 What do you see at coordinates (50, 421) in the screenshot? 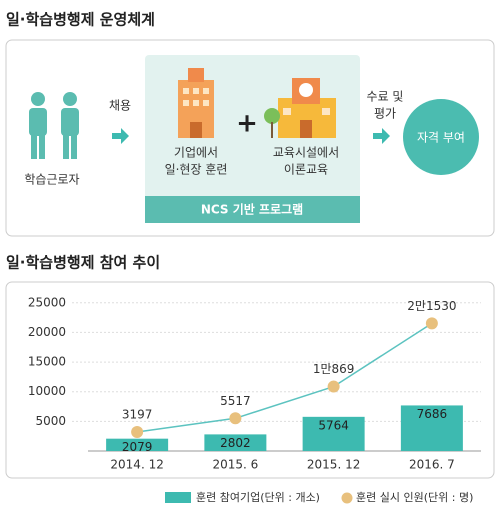
I see `y-tick-label: 5000` at bounding box center [50, 421].